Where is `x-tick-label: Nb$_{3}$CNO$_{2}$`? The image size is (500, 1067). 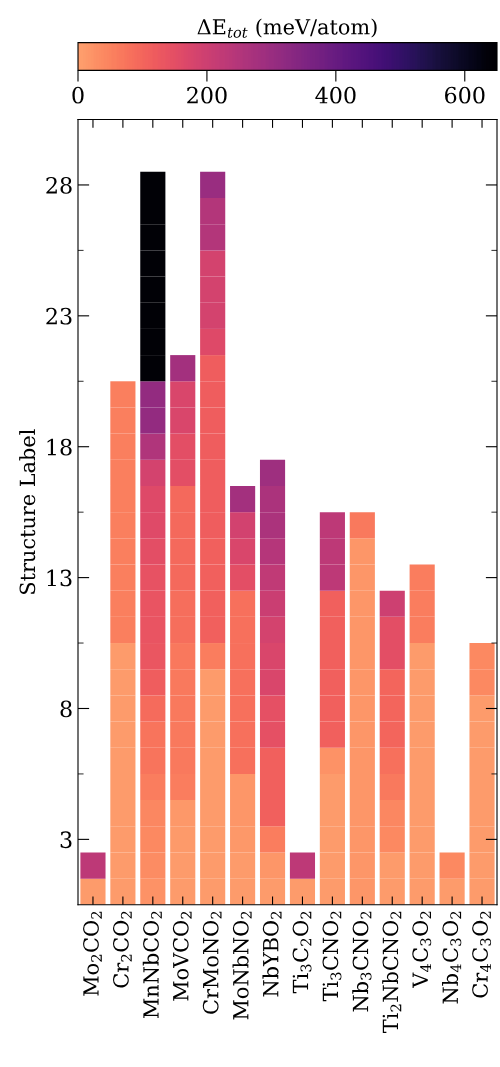
x-tick-label: Nb$_{3}$CNO$_{2}$ is located at coordinates (362, 961).